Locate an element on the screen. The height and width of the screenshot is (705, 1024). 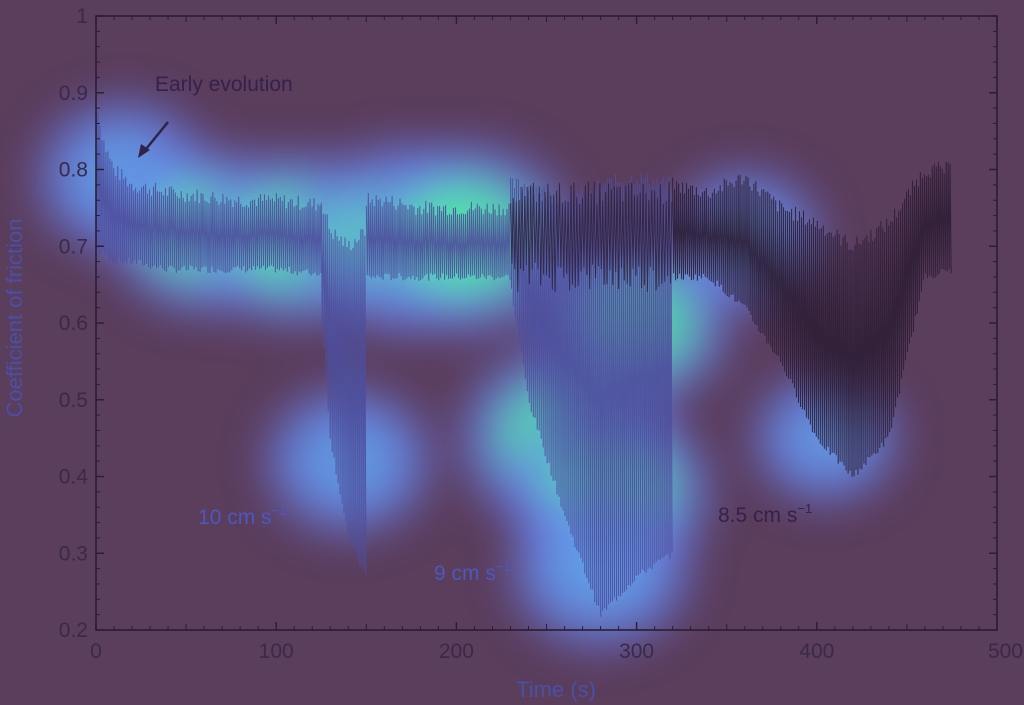
y-tick-label: 1 is located at coordinates (82, 16).